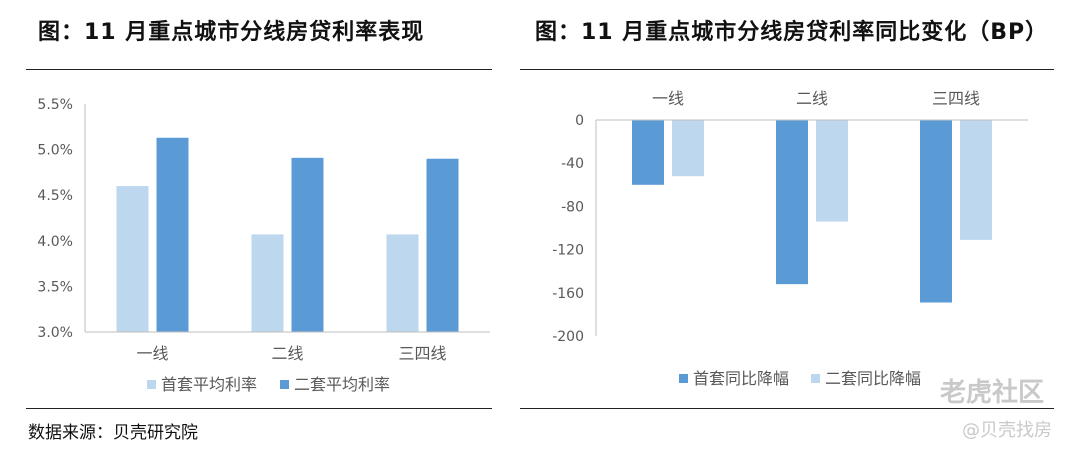  Describe the element at coordinates (579, 121) in the screenshot. I see `right-y-tick-label: 0` at that location.